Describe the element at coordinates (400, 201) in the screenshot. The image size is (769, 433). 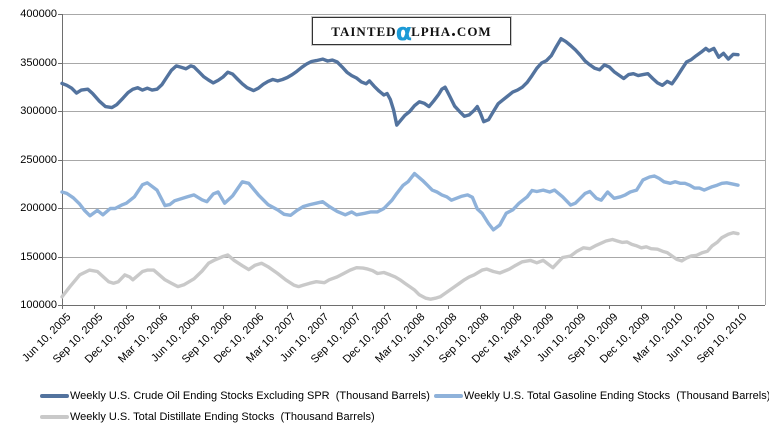
I see `series-line-gasoline` at that location.